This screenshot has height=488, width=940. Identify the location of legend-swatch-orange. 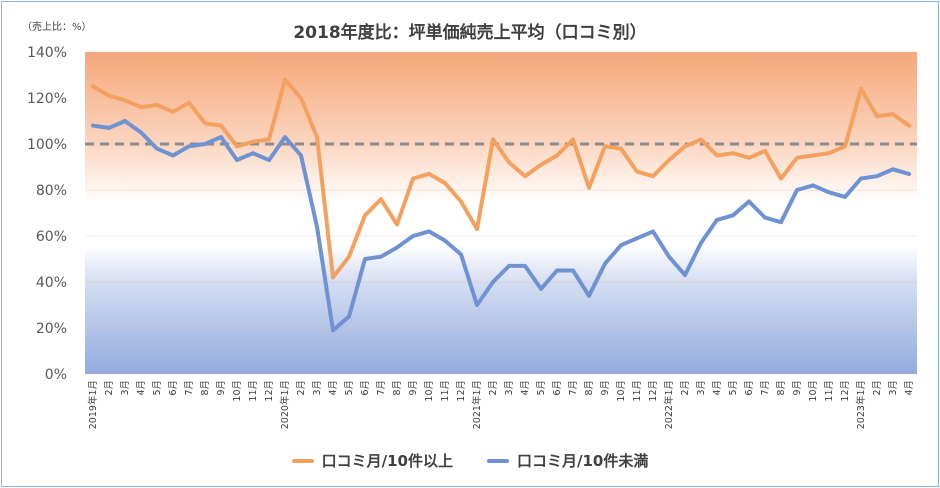
(302, 460).